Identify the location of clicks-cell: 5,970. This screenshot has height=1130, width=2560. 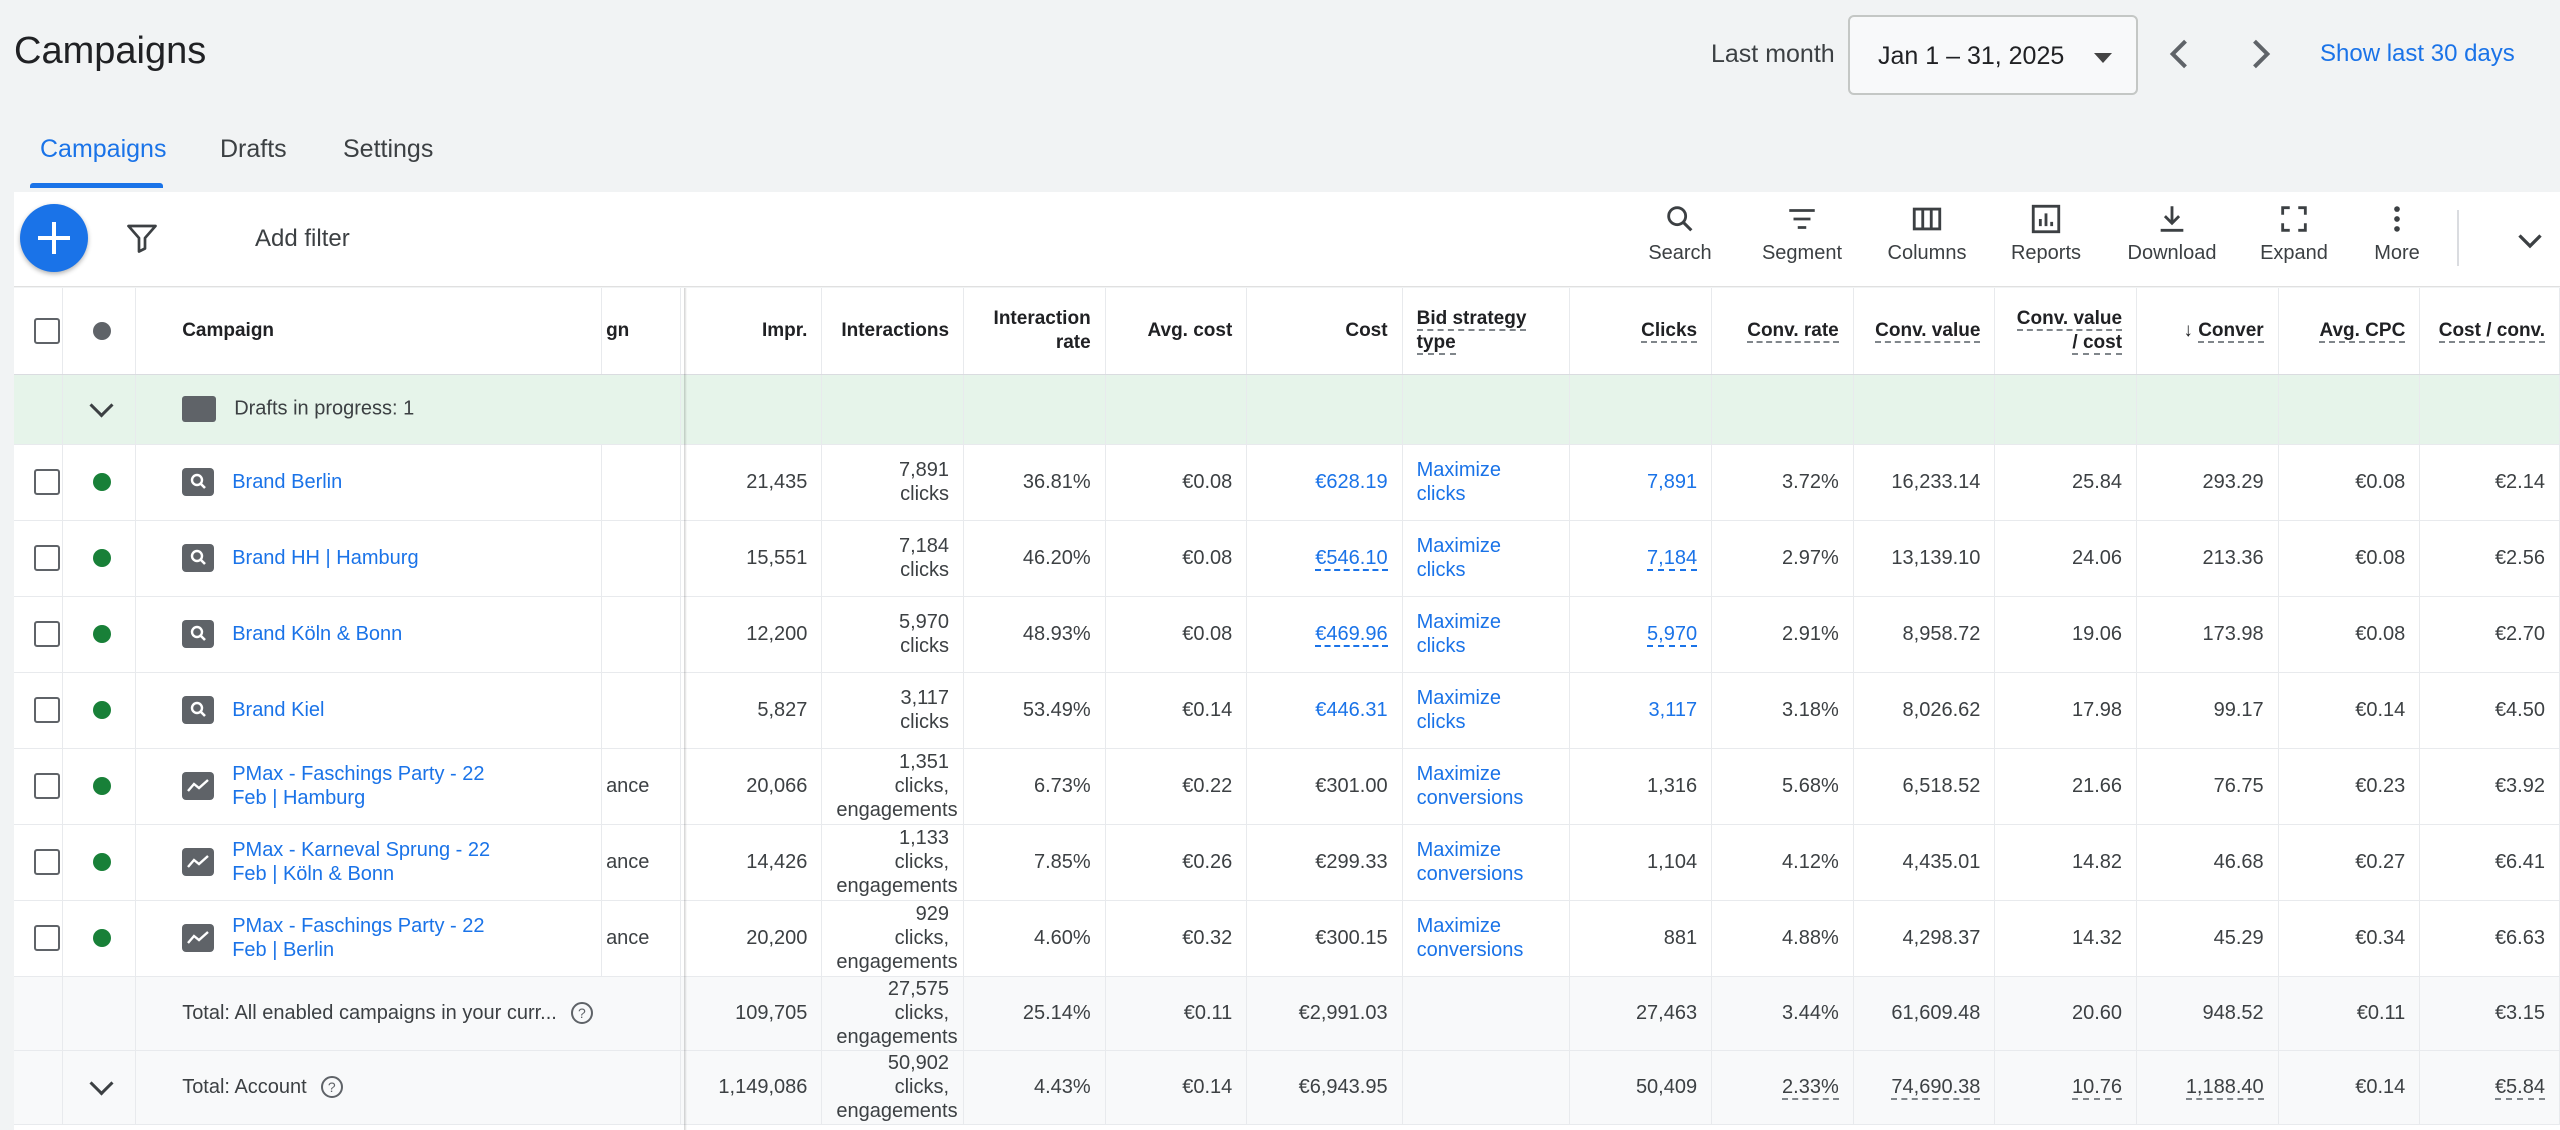
(1641, 634).